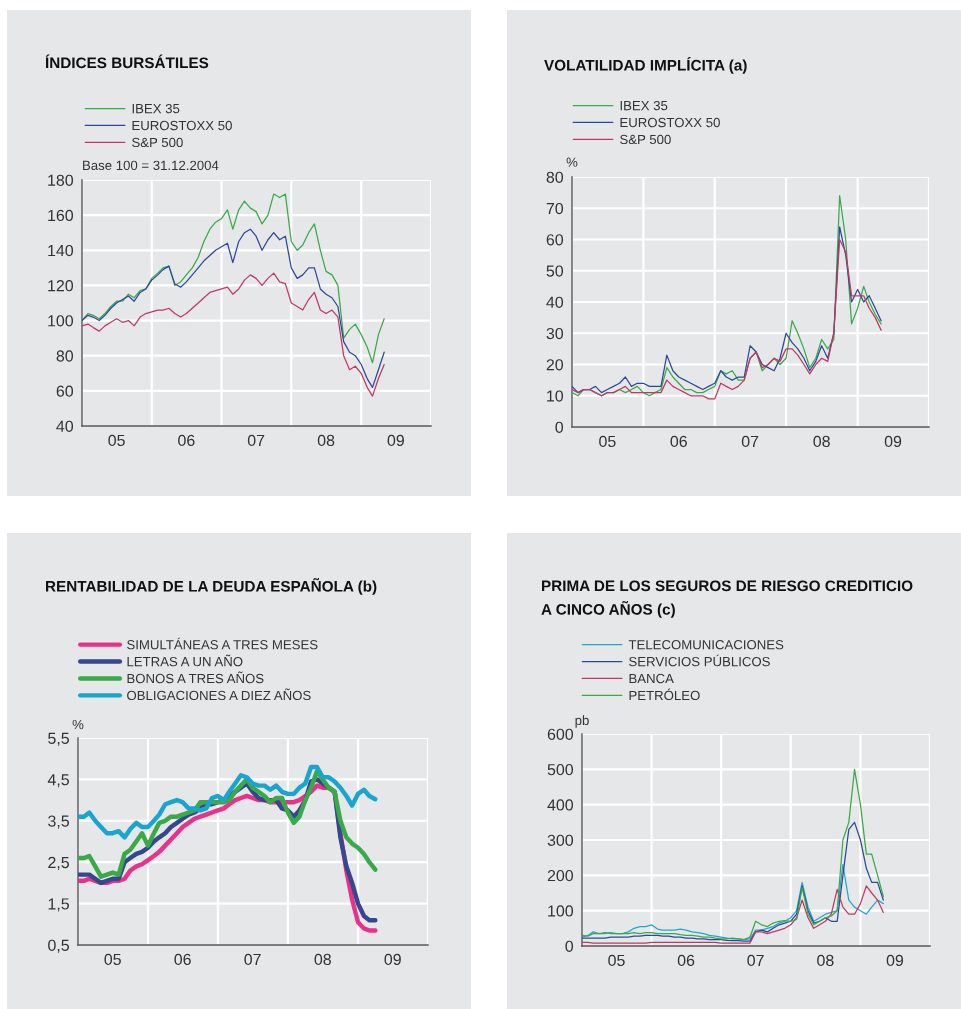  I want to click on legend-label: SIMULTÁNEAS A TRES MESES, so click(222, 643).